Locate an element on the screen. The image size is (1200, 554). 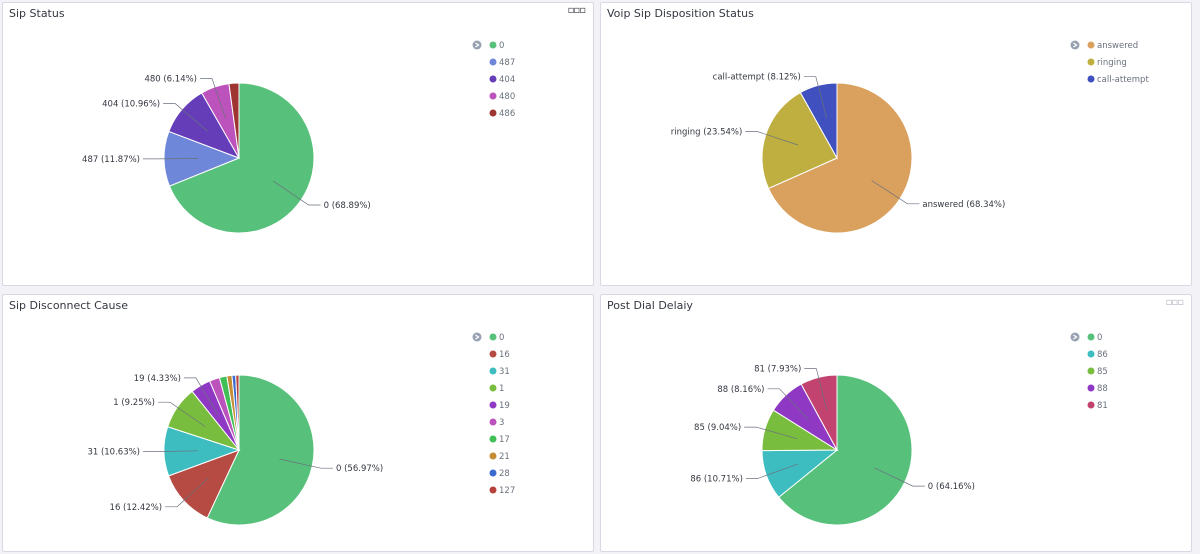
legend-item-404: 404 is located at coordinates (502, 80).